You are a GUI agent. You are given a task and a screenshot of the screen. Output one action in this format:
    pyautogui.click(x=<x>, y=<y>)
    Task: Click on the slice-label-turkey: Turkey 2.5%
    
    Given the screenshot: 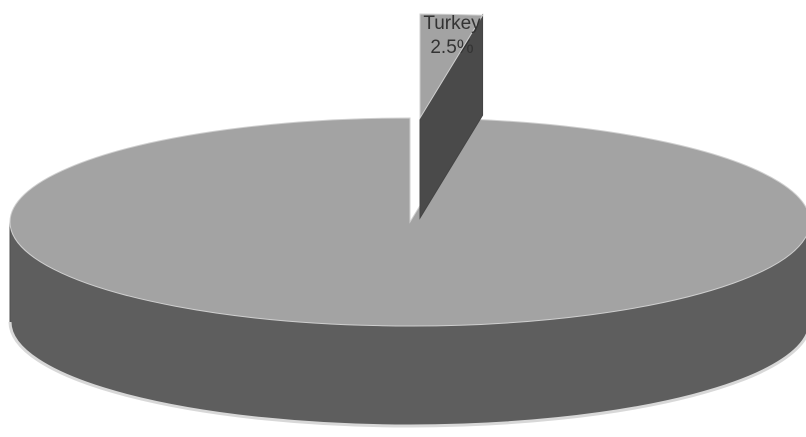 What is the action you would take?
    pyautogui.click(x=452, y=36)
    